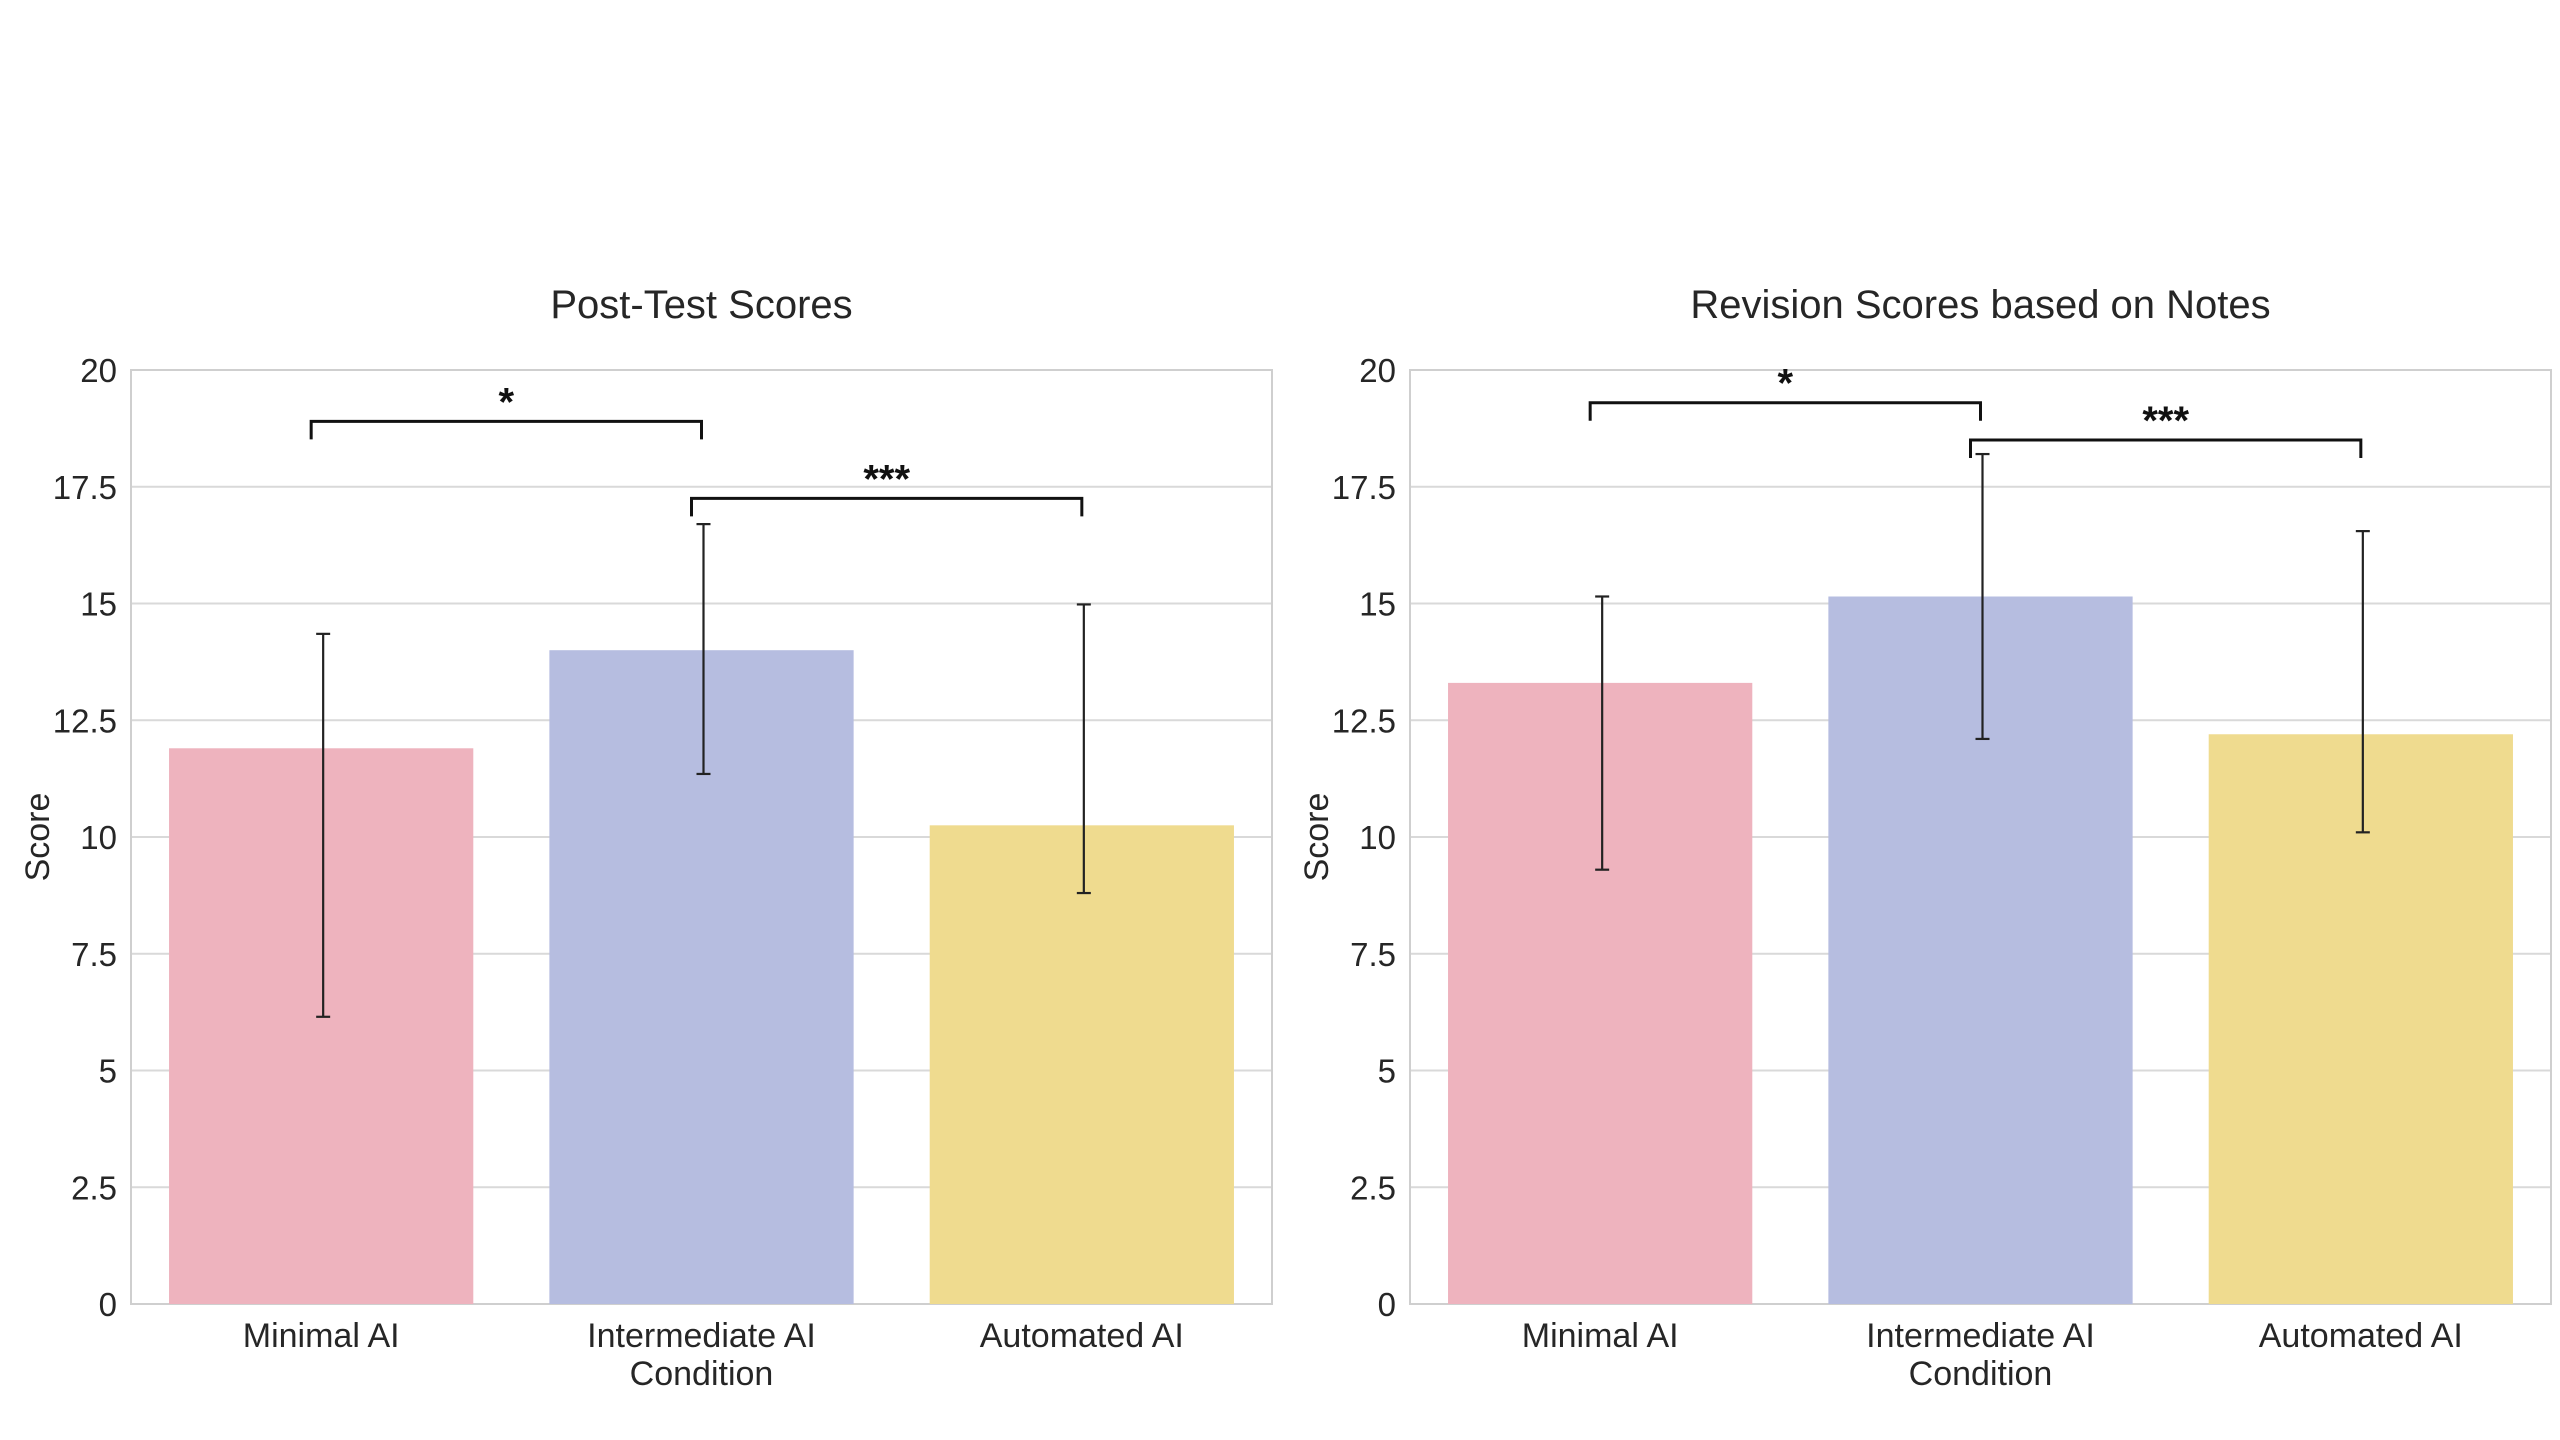 The width and height of the screenshot is (2560, 1440). Describe the element at coordinates (701, 305) in the screenshot. I see `chart-title: Post-Test Scores` at that location.